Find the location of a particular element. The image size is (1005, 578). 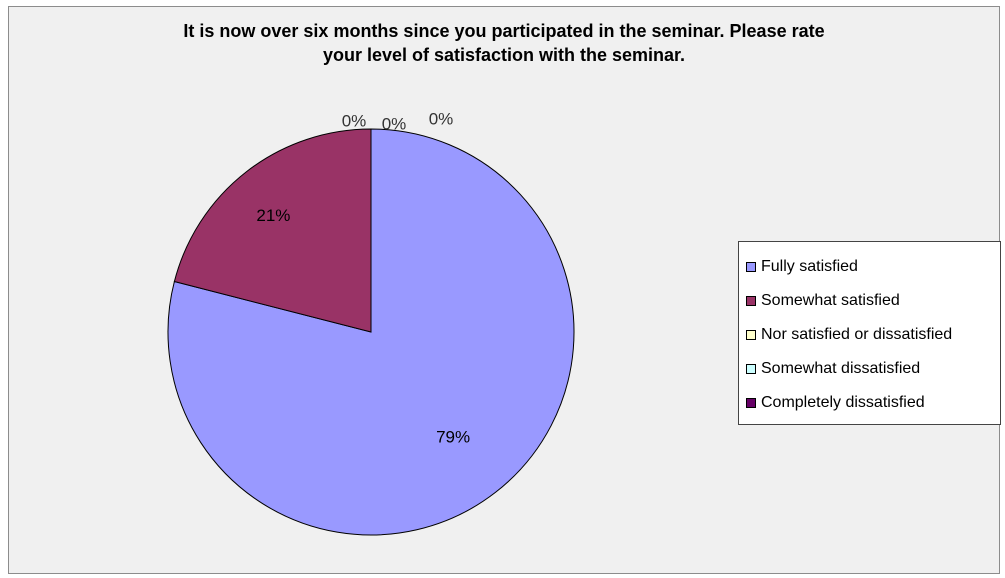

pie-data-labels: 79% 21% 0% 0% 0% is located at coordinates (363, 277).